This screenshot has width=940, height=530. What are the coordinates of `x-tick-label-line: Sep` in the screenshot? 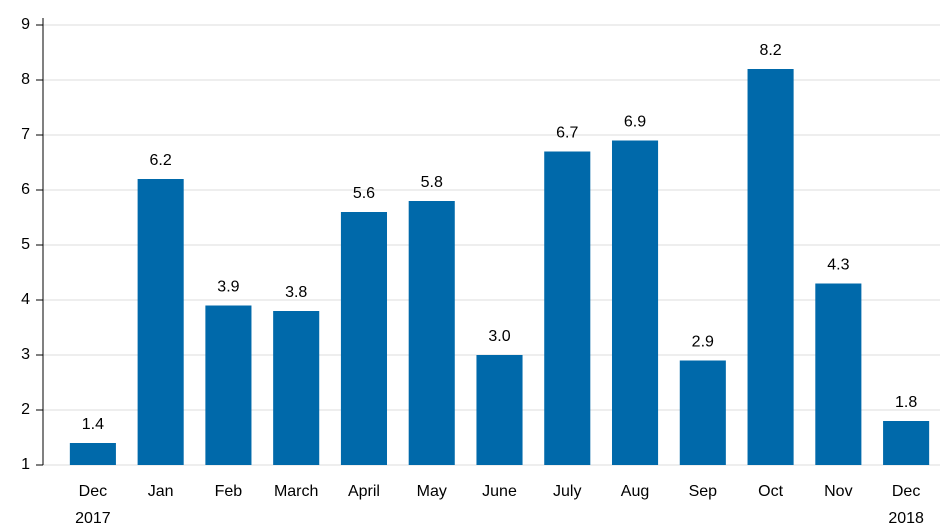 It's located at (703, 491).